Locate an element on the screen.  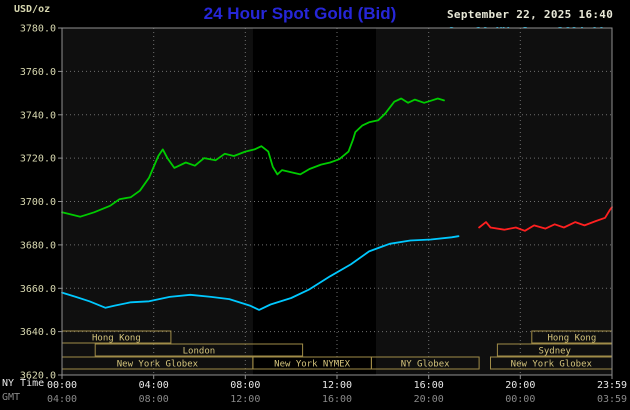
x-axis-label-gmt: GMT is located at coordinates (11, 397).